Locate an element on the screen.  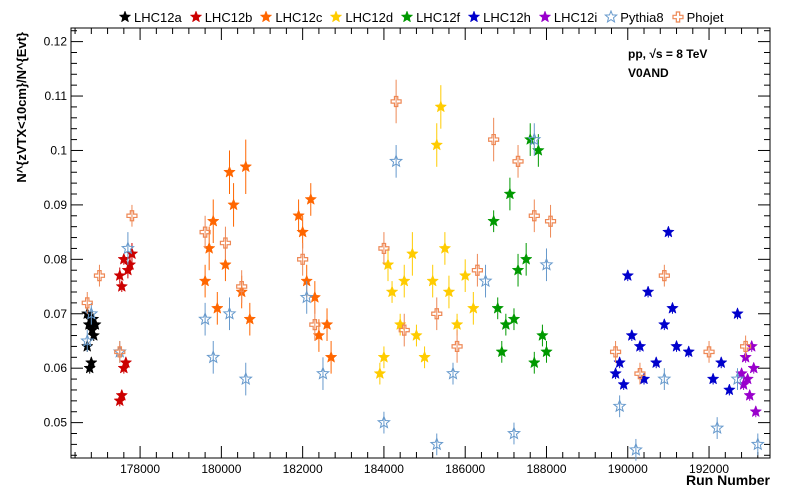
x-tick-label: 180000 is located at coordinates (221, 469).